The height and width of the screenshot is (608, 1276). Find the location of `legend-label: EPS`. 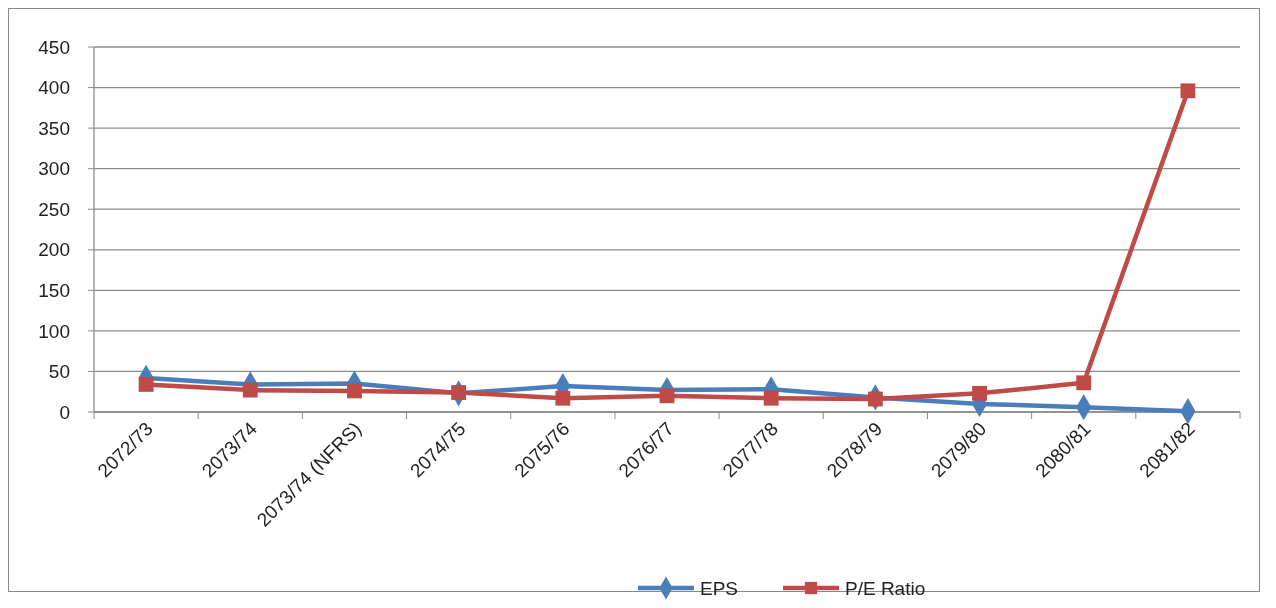

legend-label: EPS is located at coordinates (719, 588).